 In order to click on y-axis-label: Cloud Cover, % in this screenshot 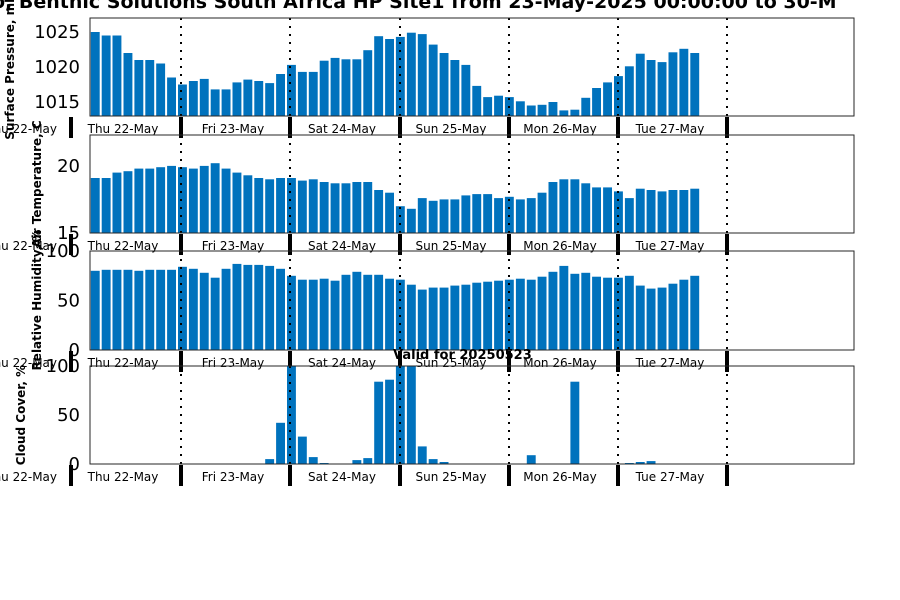, I will do `click(21, 415)`.